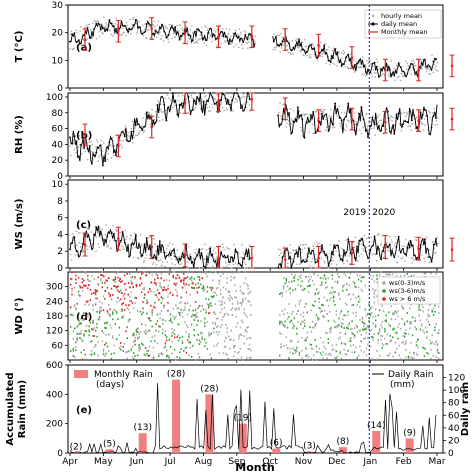 The height and width of the screenshot is (474, 474). What do you see at coordinates (437, 462) in the screenshot?
I see `x-tick-label: Mar` at bounding box center [437, 462].